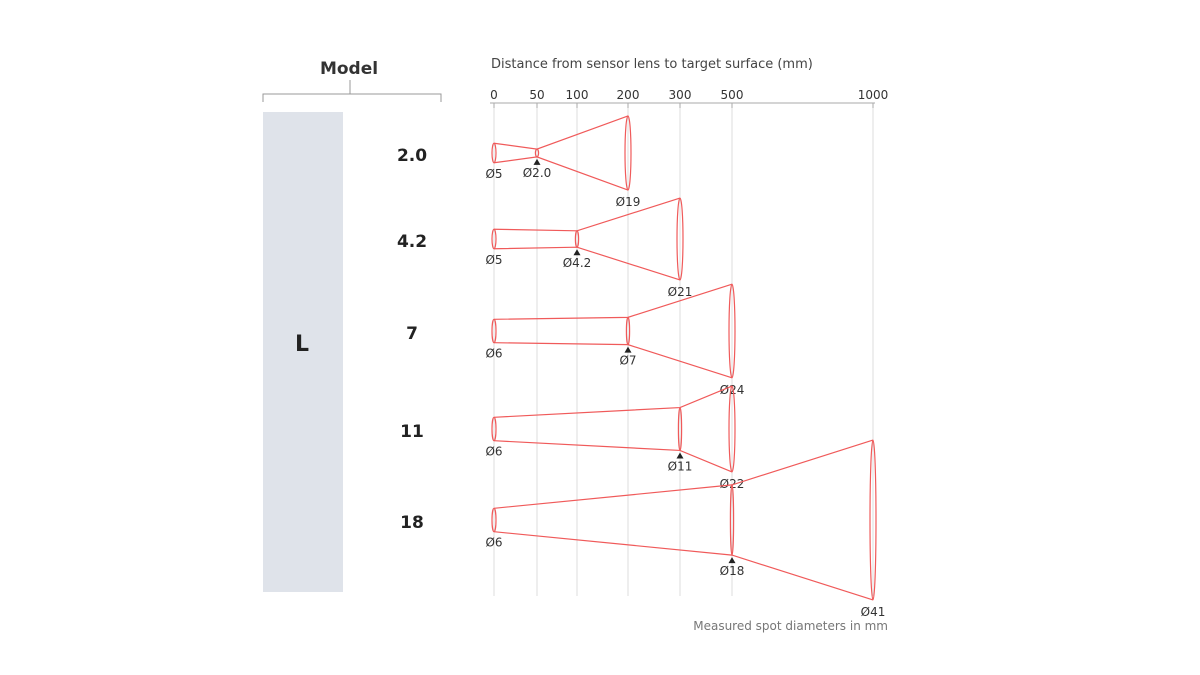 Image resolution: width=1200 pixels, height=675 pixels. What do you see at coordinates (412, 334) in the screenshot?
I see `model-name: 7` at bounding box center [412, 334].